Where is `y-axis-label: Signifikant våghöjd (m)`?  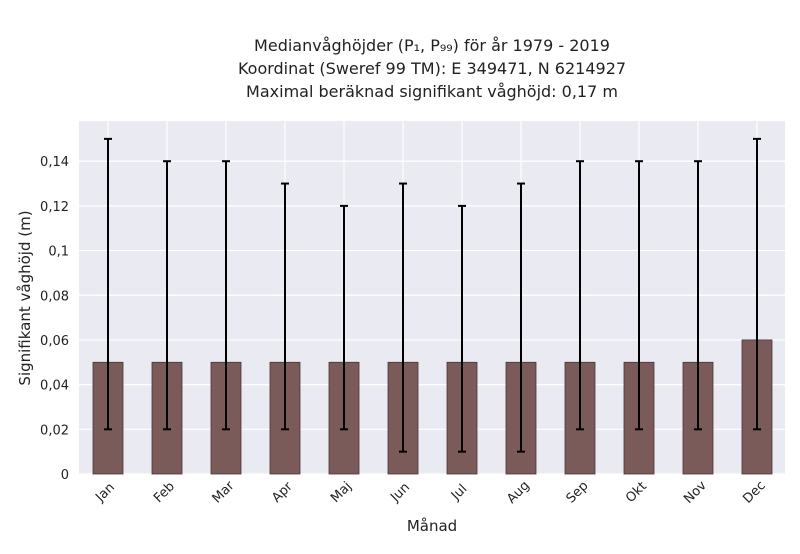 y-axis-label: Signifikant våghöjd (m) is located at coordinates (25, 297).